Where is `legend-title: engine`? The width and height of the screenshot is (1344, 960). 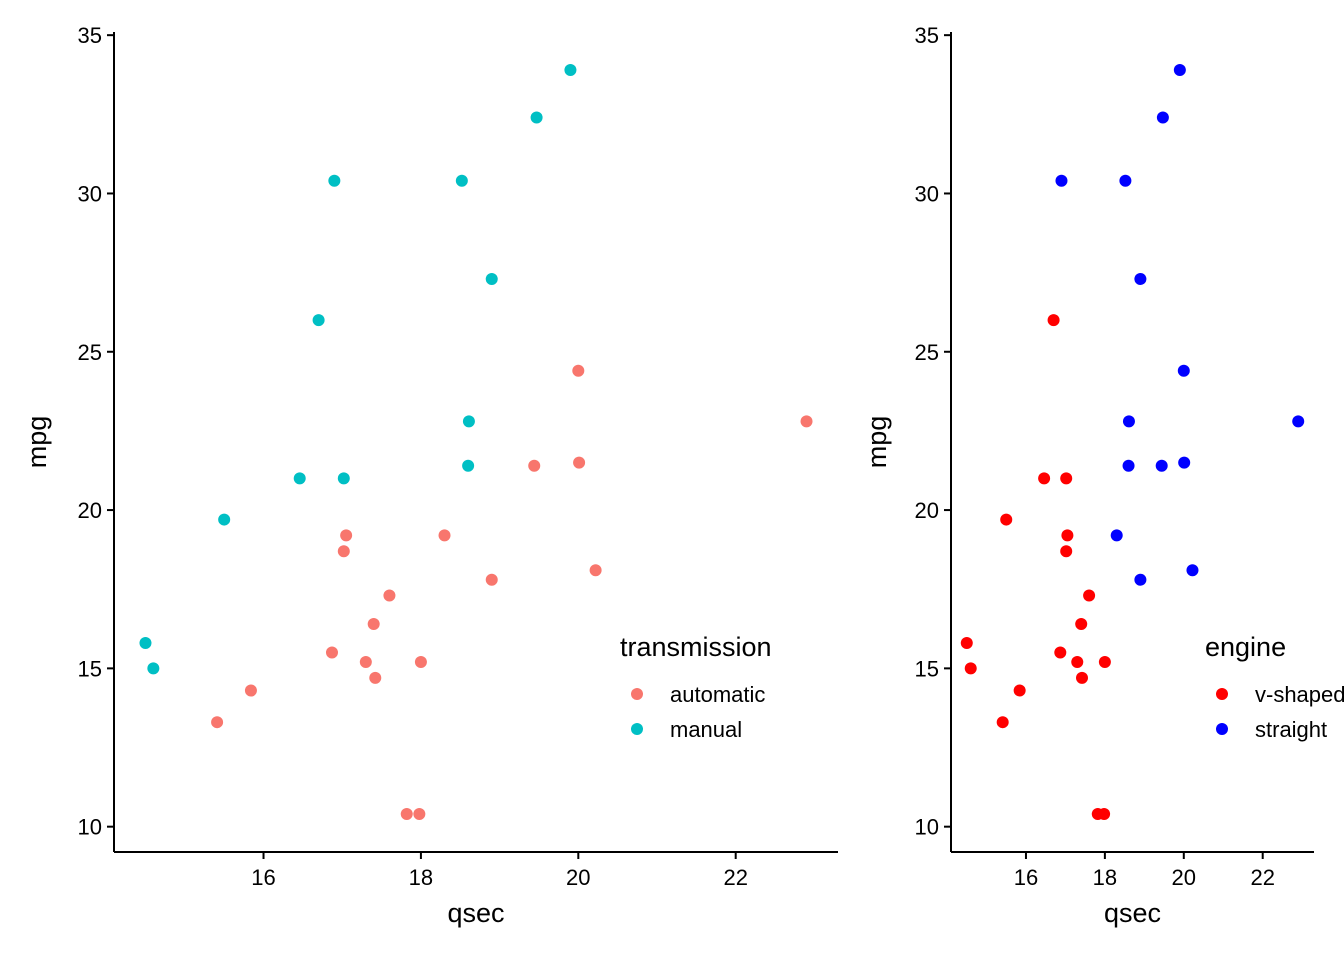
legend-title: engine is located at coordinates (1245, 647).